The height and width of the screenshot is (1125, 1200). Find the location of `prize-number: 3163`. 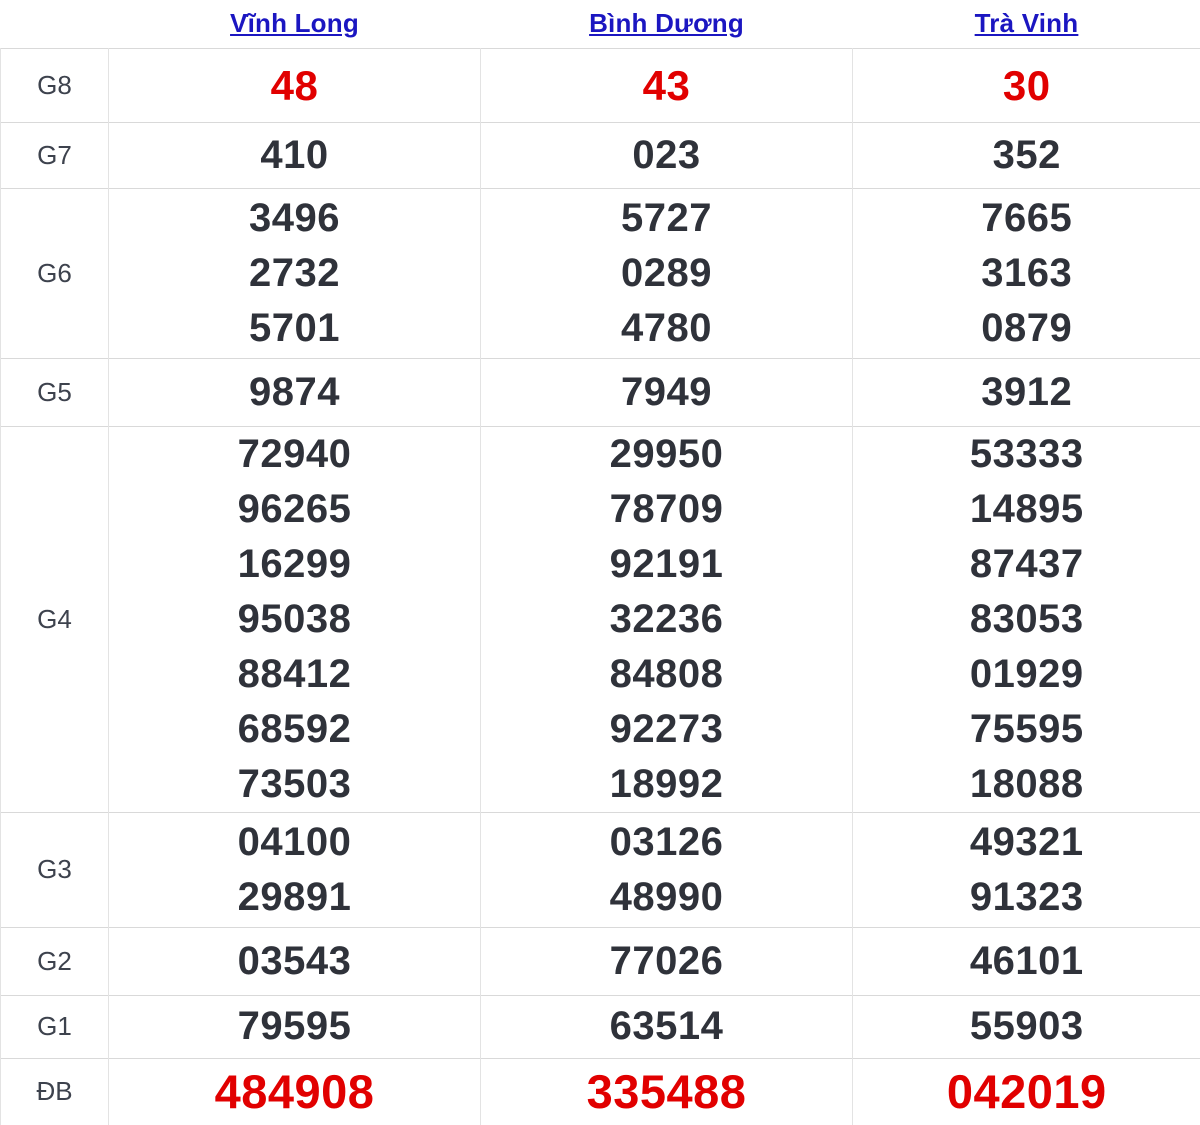

prize-number: 3163 is located at coordinates (1027, 272).